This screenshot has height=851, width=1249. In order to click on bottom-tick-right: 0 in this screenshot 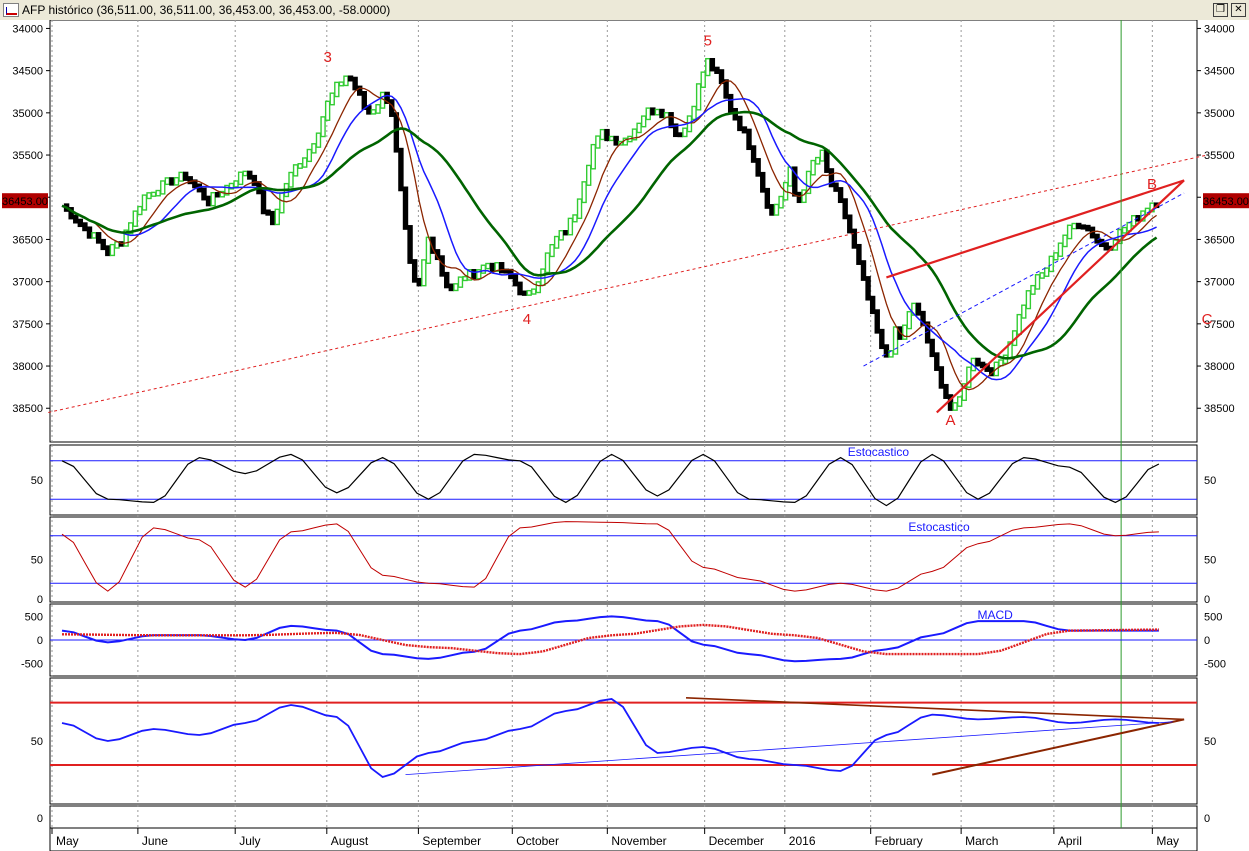, I will do `click(1207, 819)`.